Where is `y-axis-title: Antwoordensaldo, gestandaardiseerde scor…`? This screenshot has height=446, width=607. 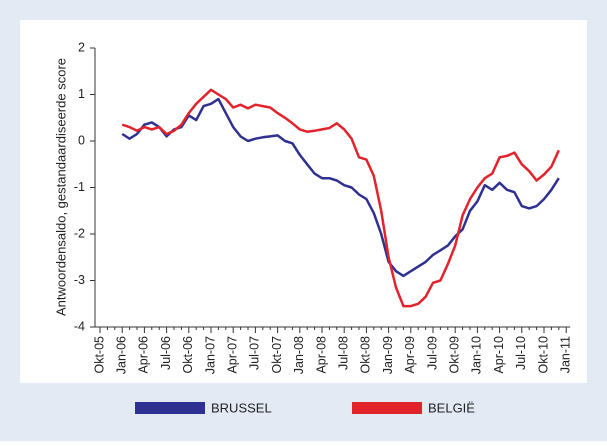 y-axis-title: Antwoordensaldo, gestandaardiseerde scor… is located at coordinates (60, 187).